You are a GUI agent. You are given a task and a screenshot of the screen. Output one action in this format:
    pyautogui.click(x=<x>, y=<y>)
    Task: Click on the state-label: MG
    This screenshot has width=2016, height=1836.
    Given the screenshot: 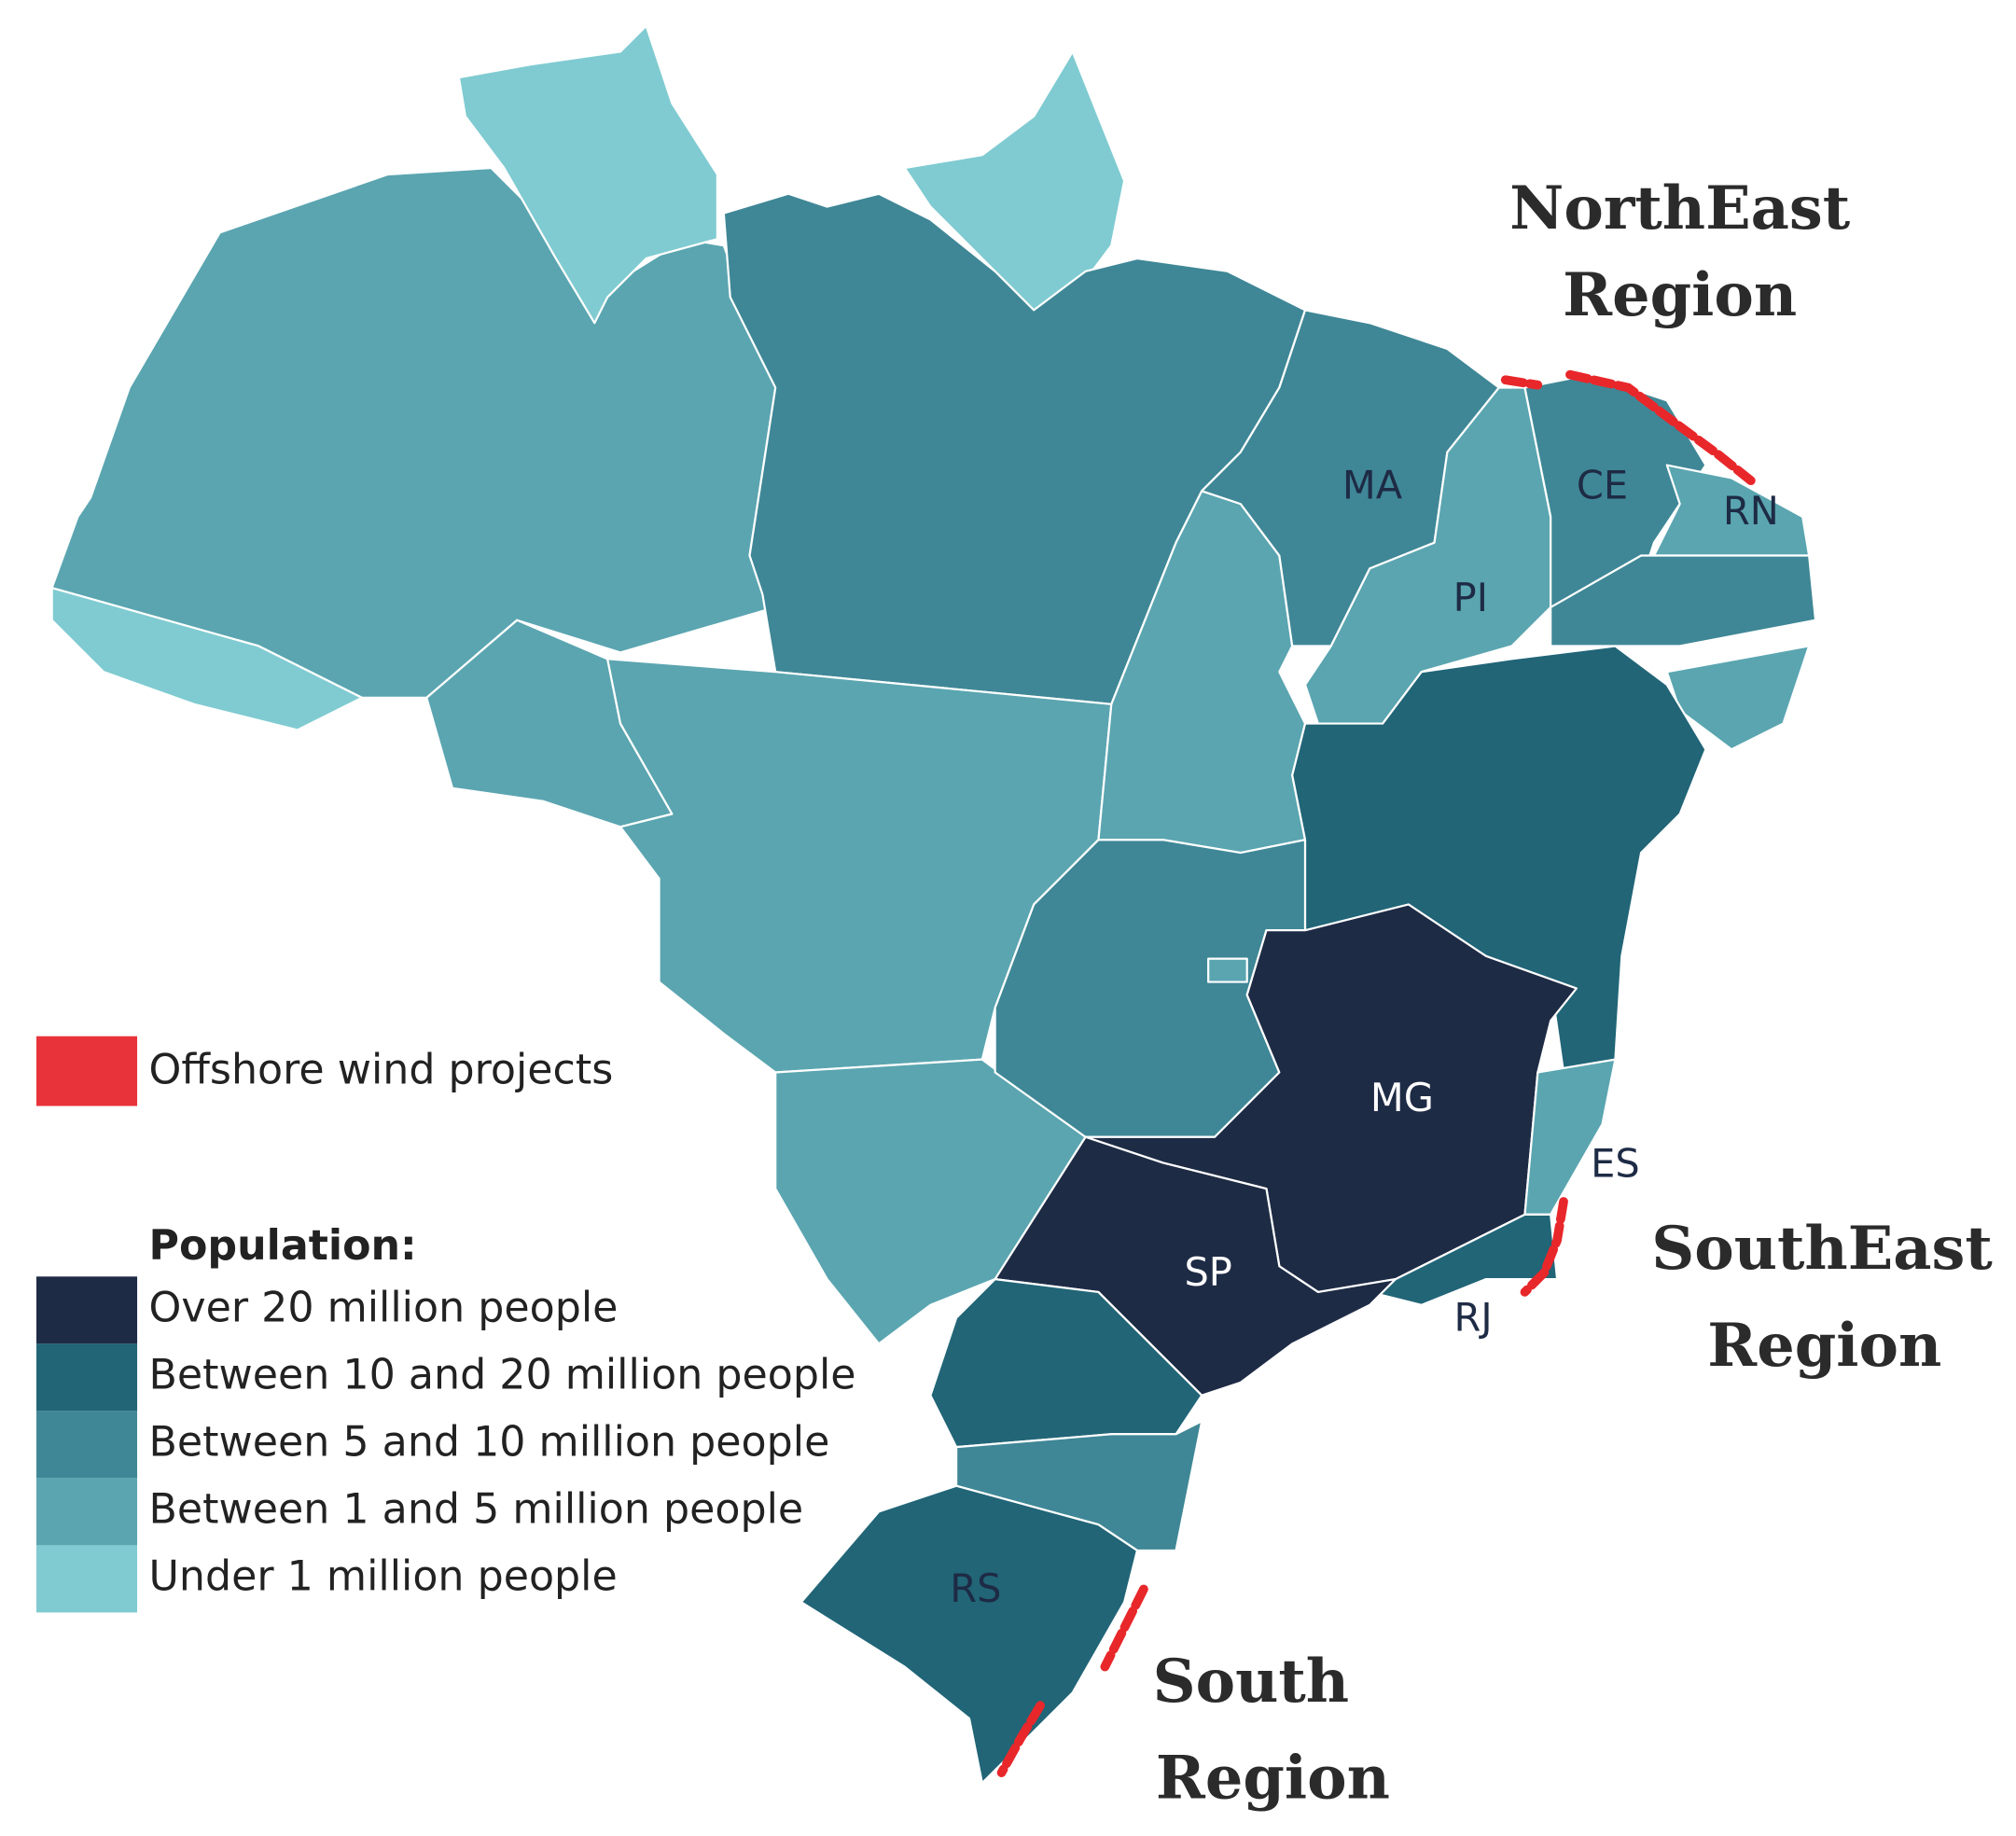 What is the action you would take?
    pyautogui.click(x=1402, y=1097)
    